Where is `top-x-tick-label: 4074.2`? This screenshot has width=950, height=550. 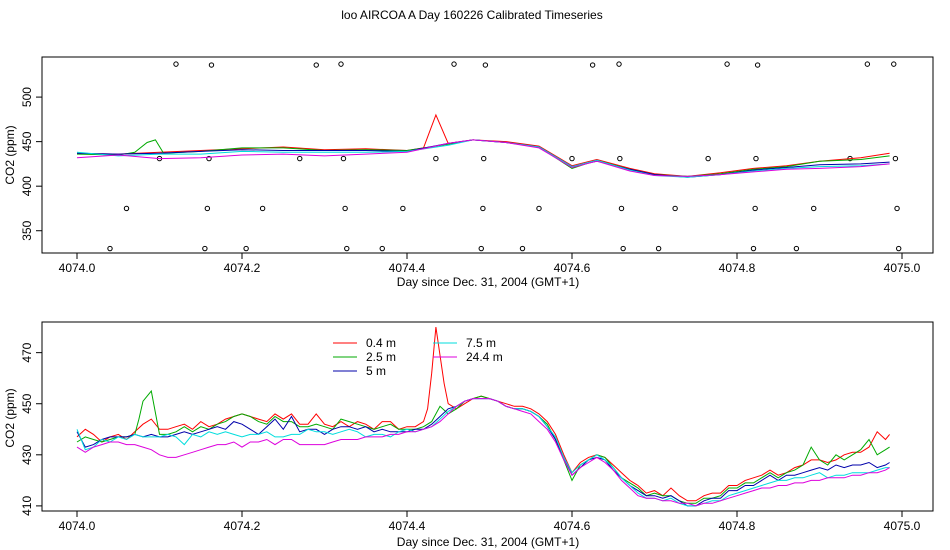 top-x-tick-label: 4074.2 is located at coordinates (242, 268).